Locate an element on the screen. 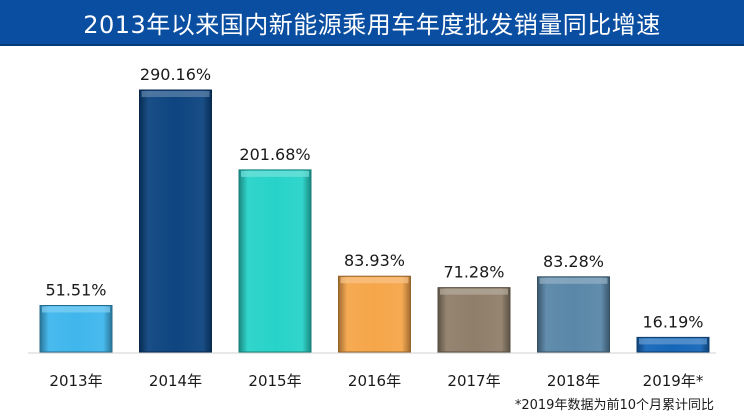  category-labels-group: 2013年 2014年 2015年 2016年 2017年 2018年 2019年* is located at coordinates (376, 381).